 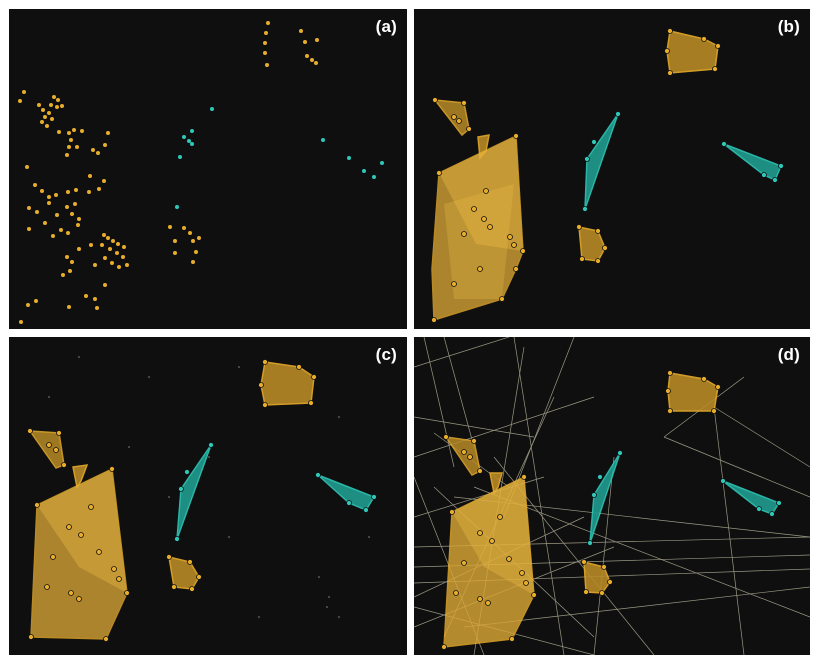 I want to click on panel-a-label: (a), so click(x=386, y=26).